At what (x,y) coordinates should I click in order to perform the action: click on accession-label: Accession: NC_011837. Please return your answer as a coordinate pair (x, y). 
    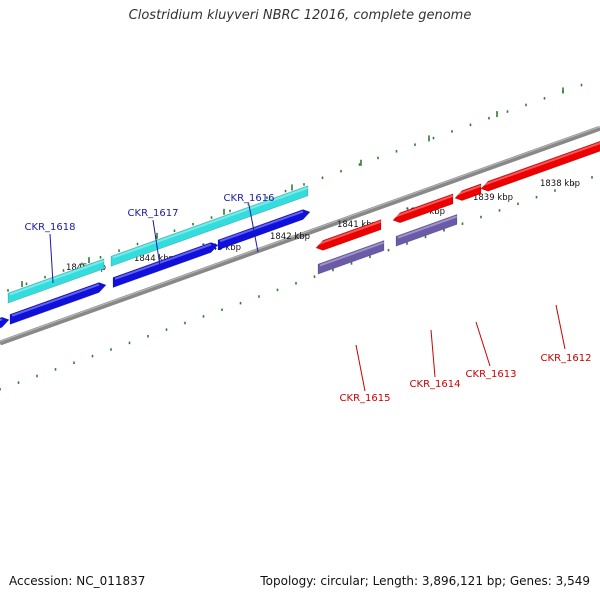
    Looking at the image, I should click on (77, 581).